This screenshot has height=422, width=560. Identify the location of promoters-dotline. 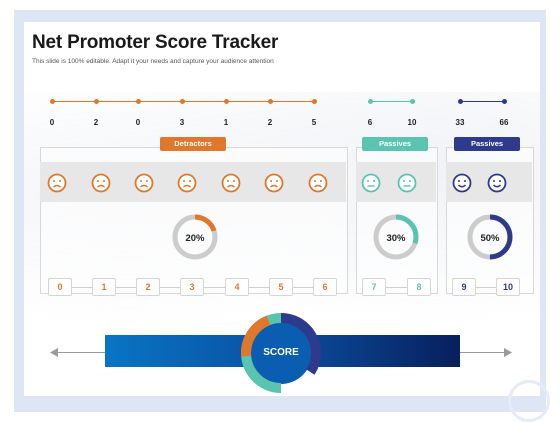
(483, 101).